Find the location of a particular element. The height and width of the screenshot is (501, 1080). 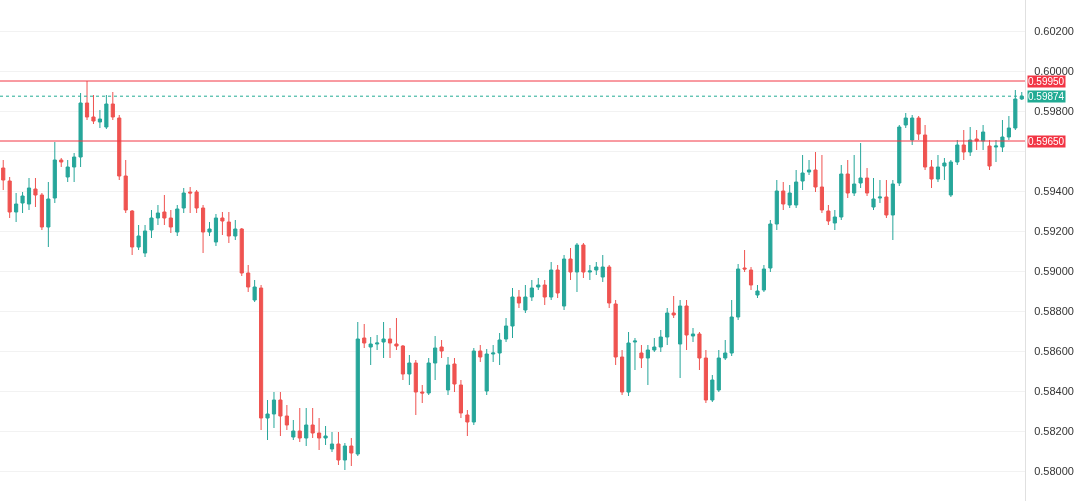

y-tick-label: 0.60200 is located at coordinates (1054, 30).